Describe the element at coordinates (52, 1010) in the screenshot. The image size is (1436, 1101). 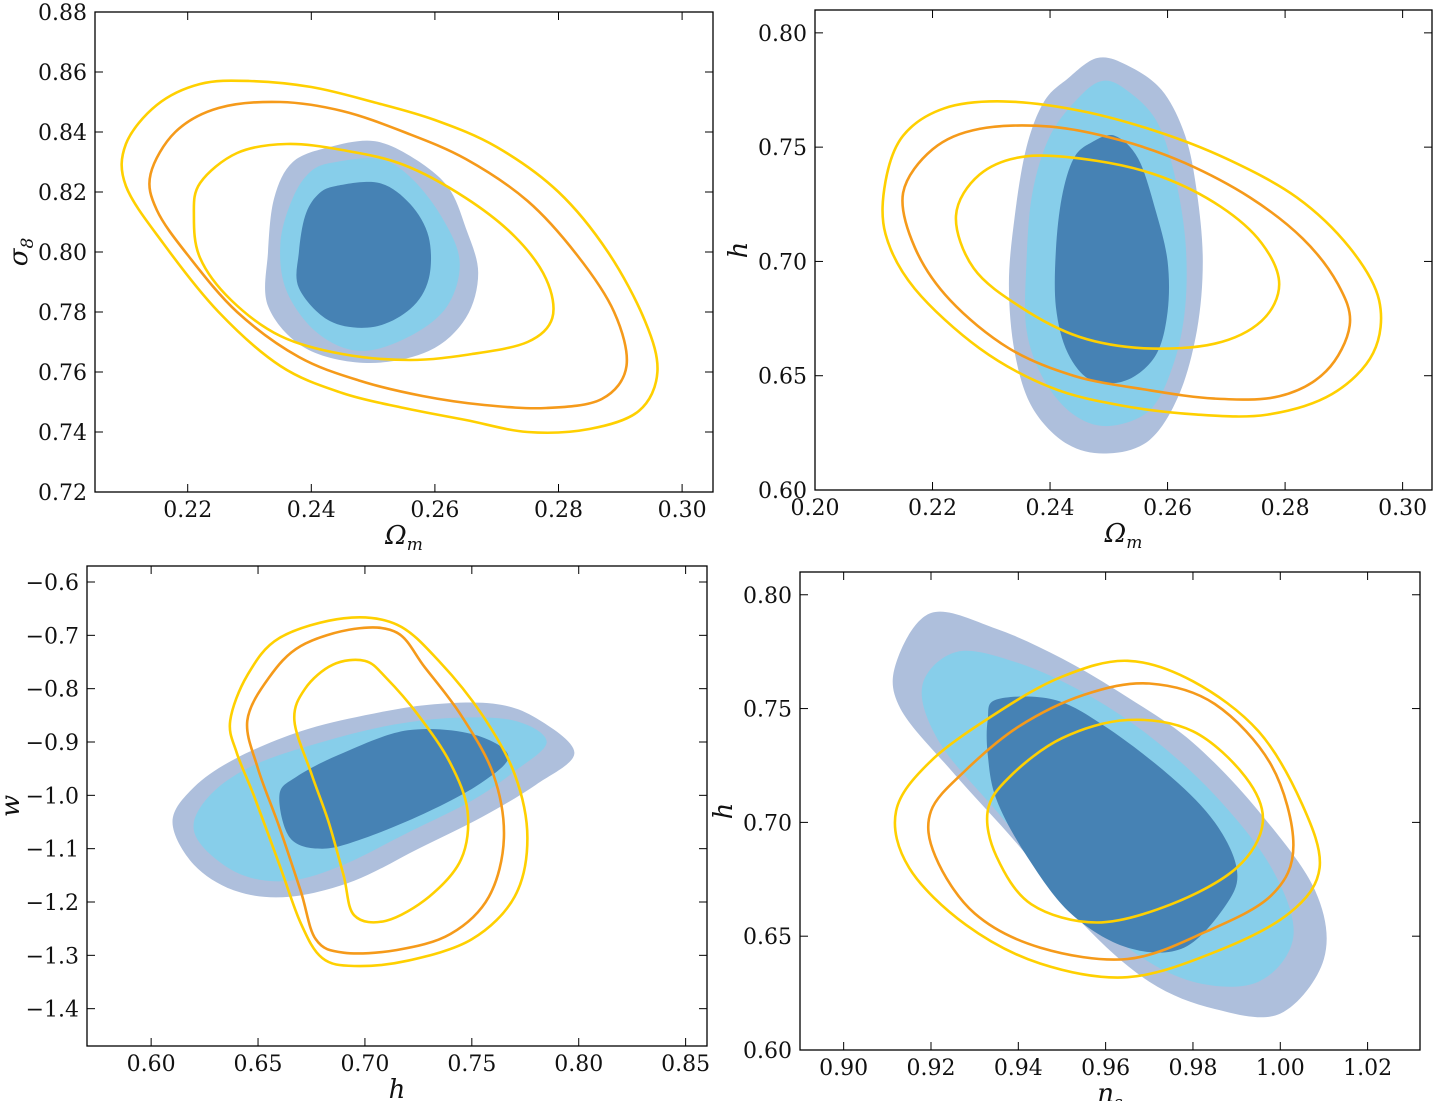
I see `y-tick-label: −1.4` at that location.